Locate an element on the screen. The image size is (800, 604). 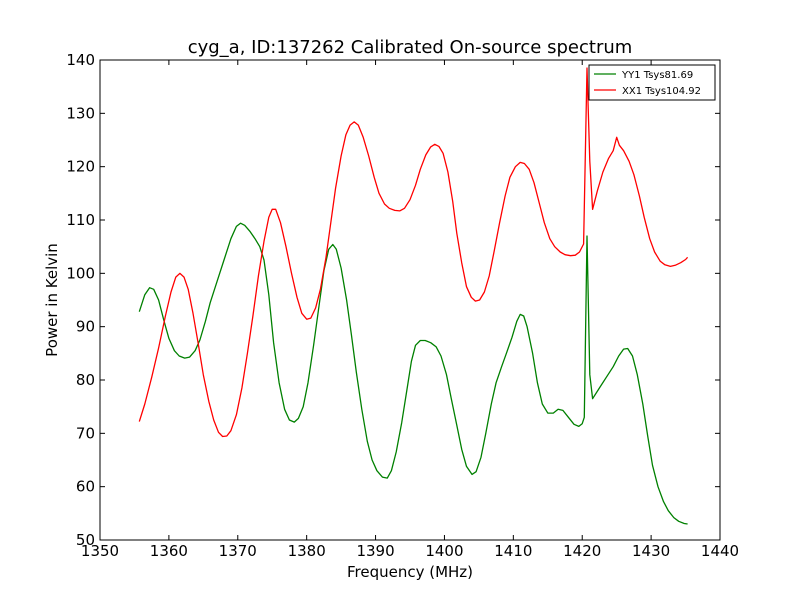
y-tick-label: 130 is located at coordinates (80, 113).